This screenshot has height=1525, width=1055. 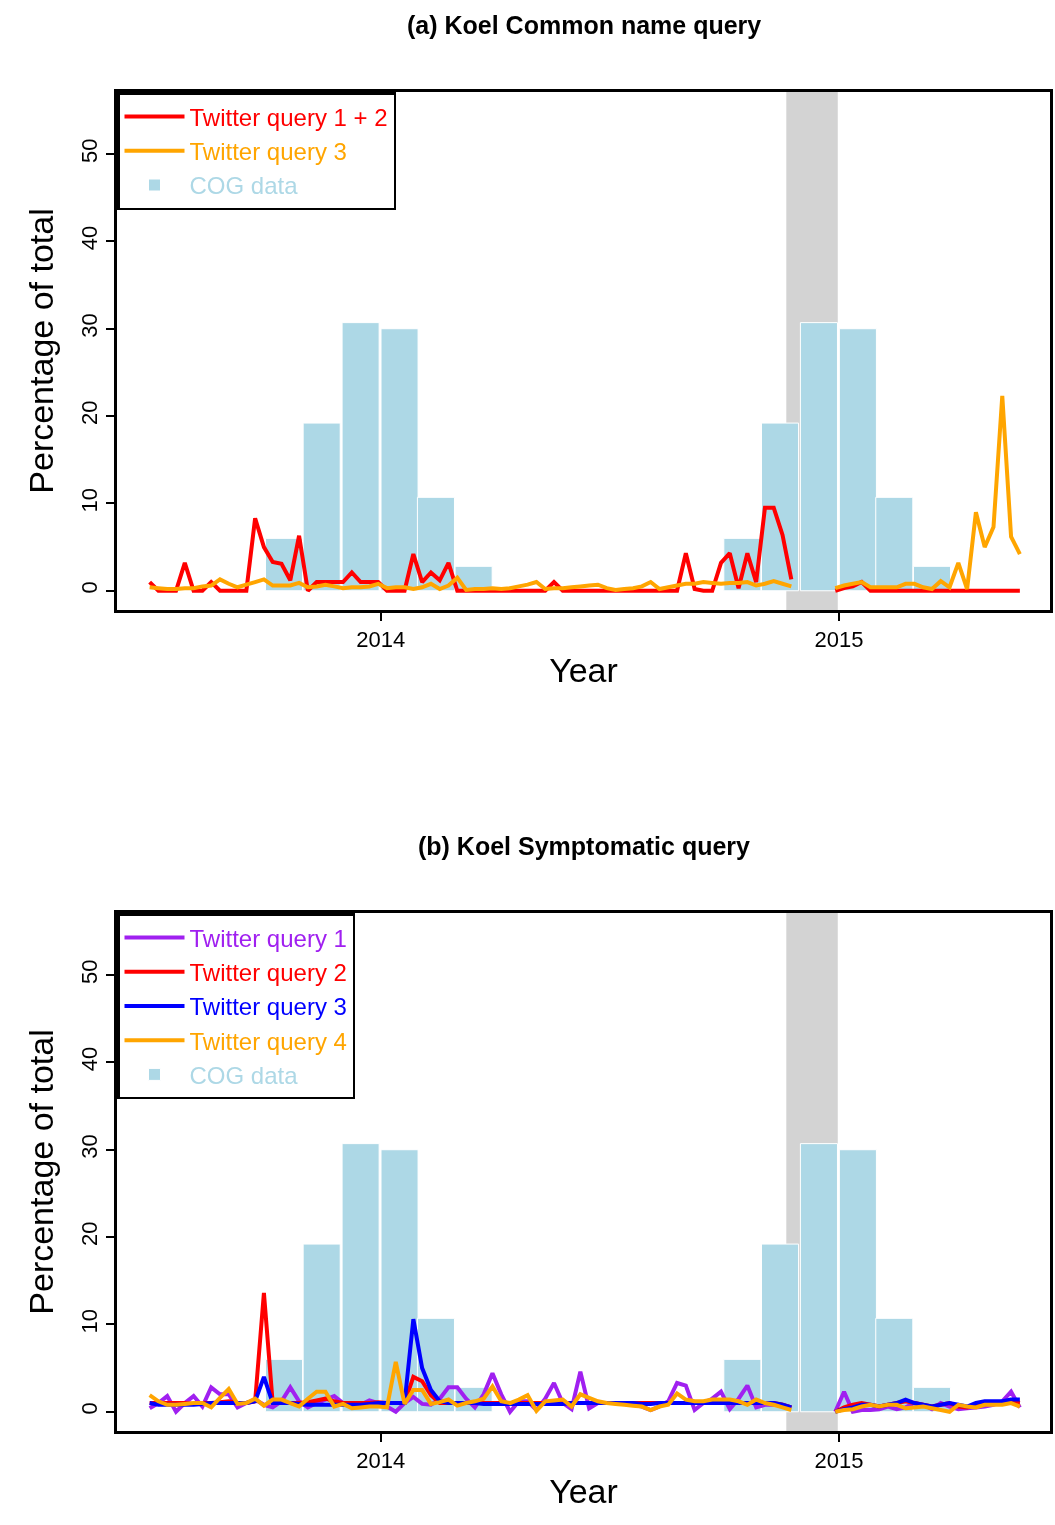 I want to click on legend-label: Twitter query 1, so click(x=268, y=938).